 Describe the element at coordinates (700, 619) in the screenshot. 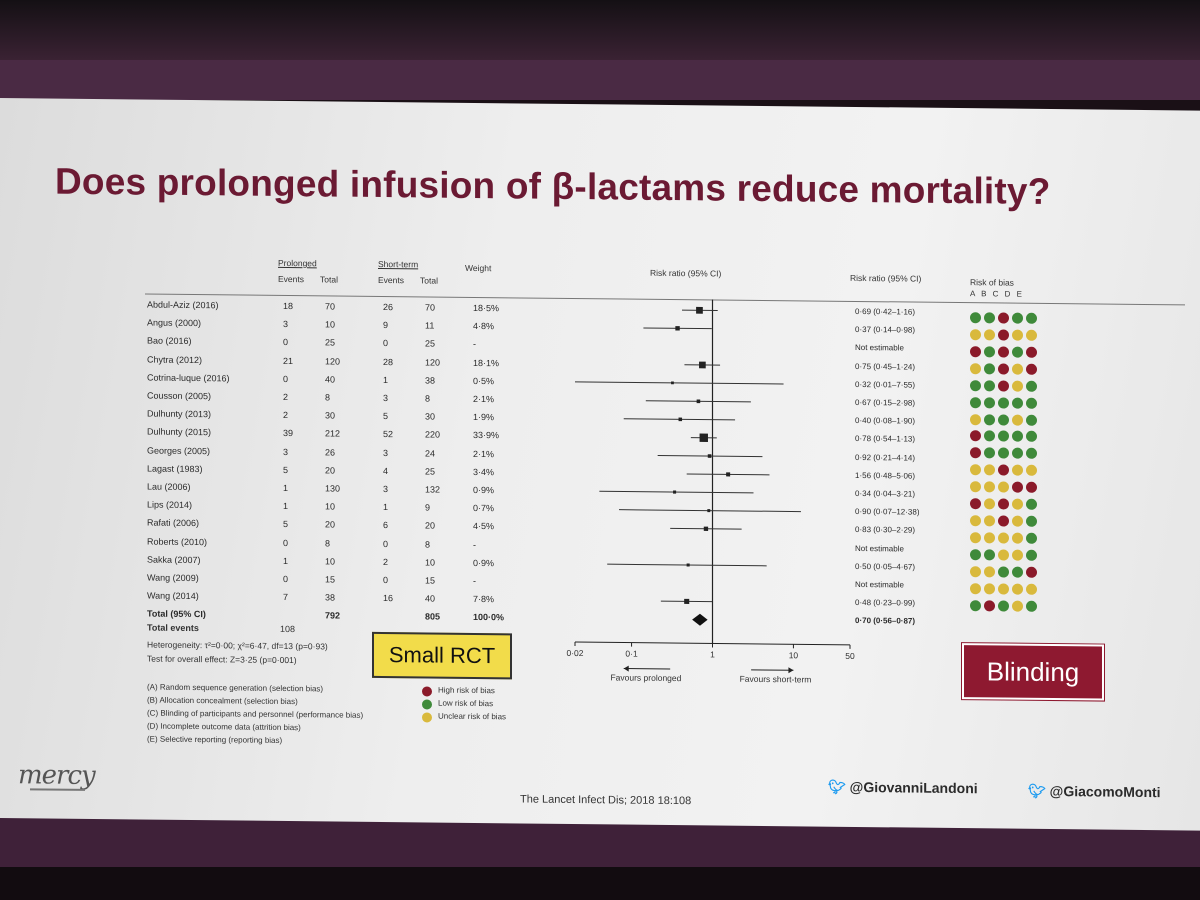

I see `pooled-diamond` at that location.